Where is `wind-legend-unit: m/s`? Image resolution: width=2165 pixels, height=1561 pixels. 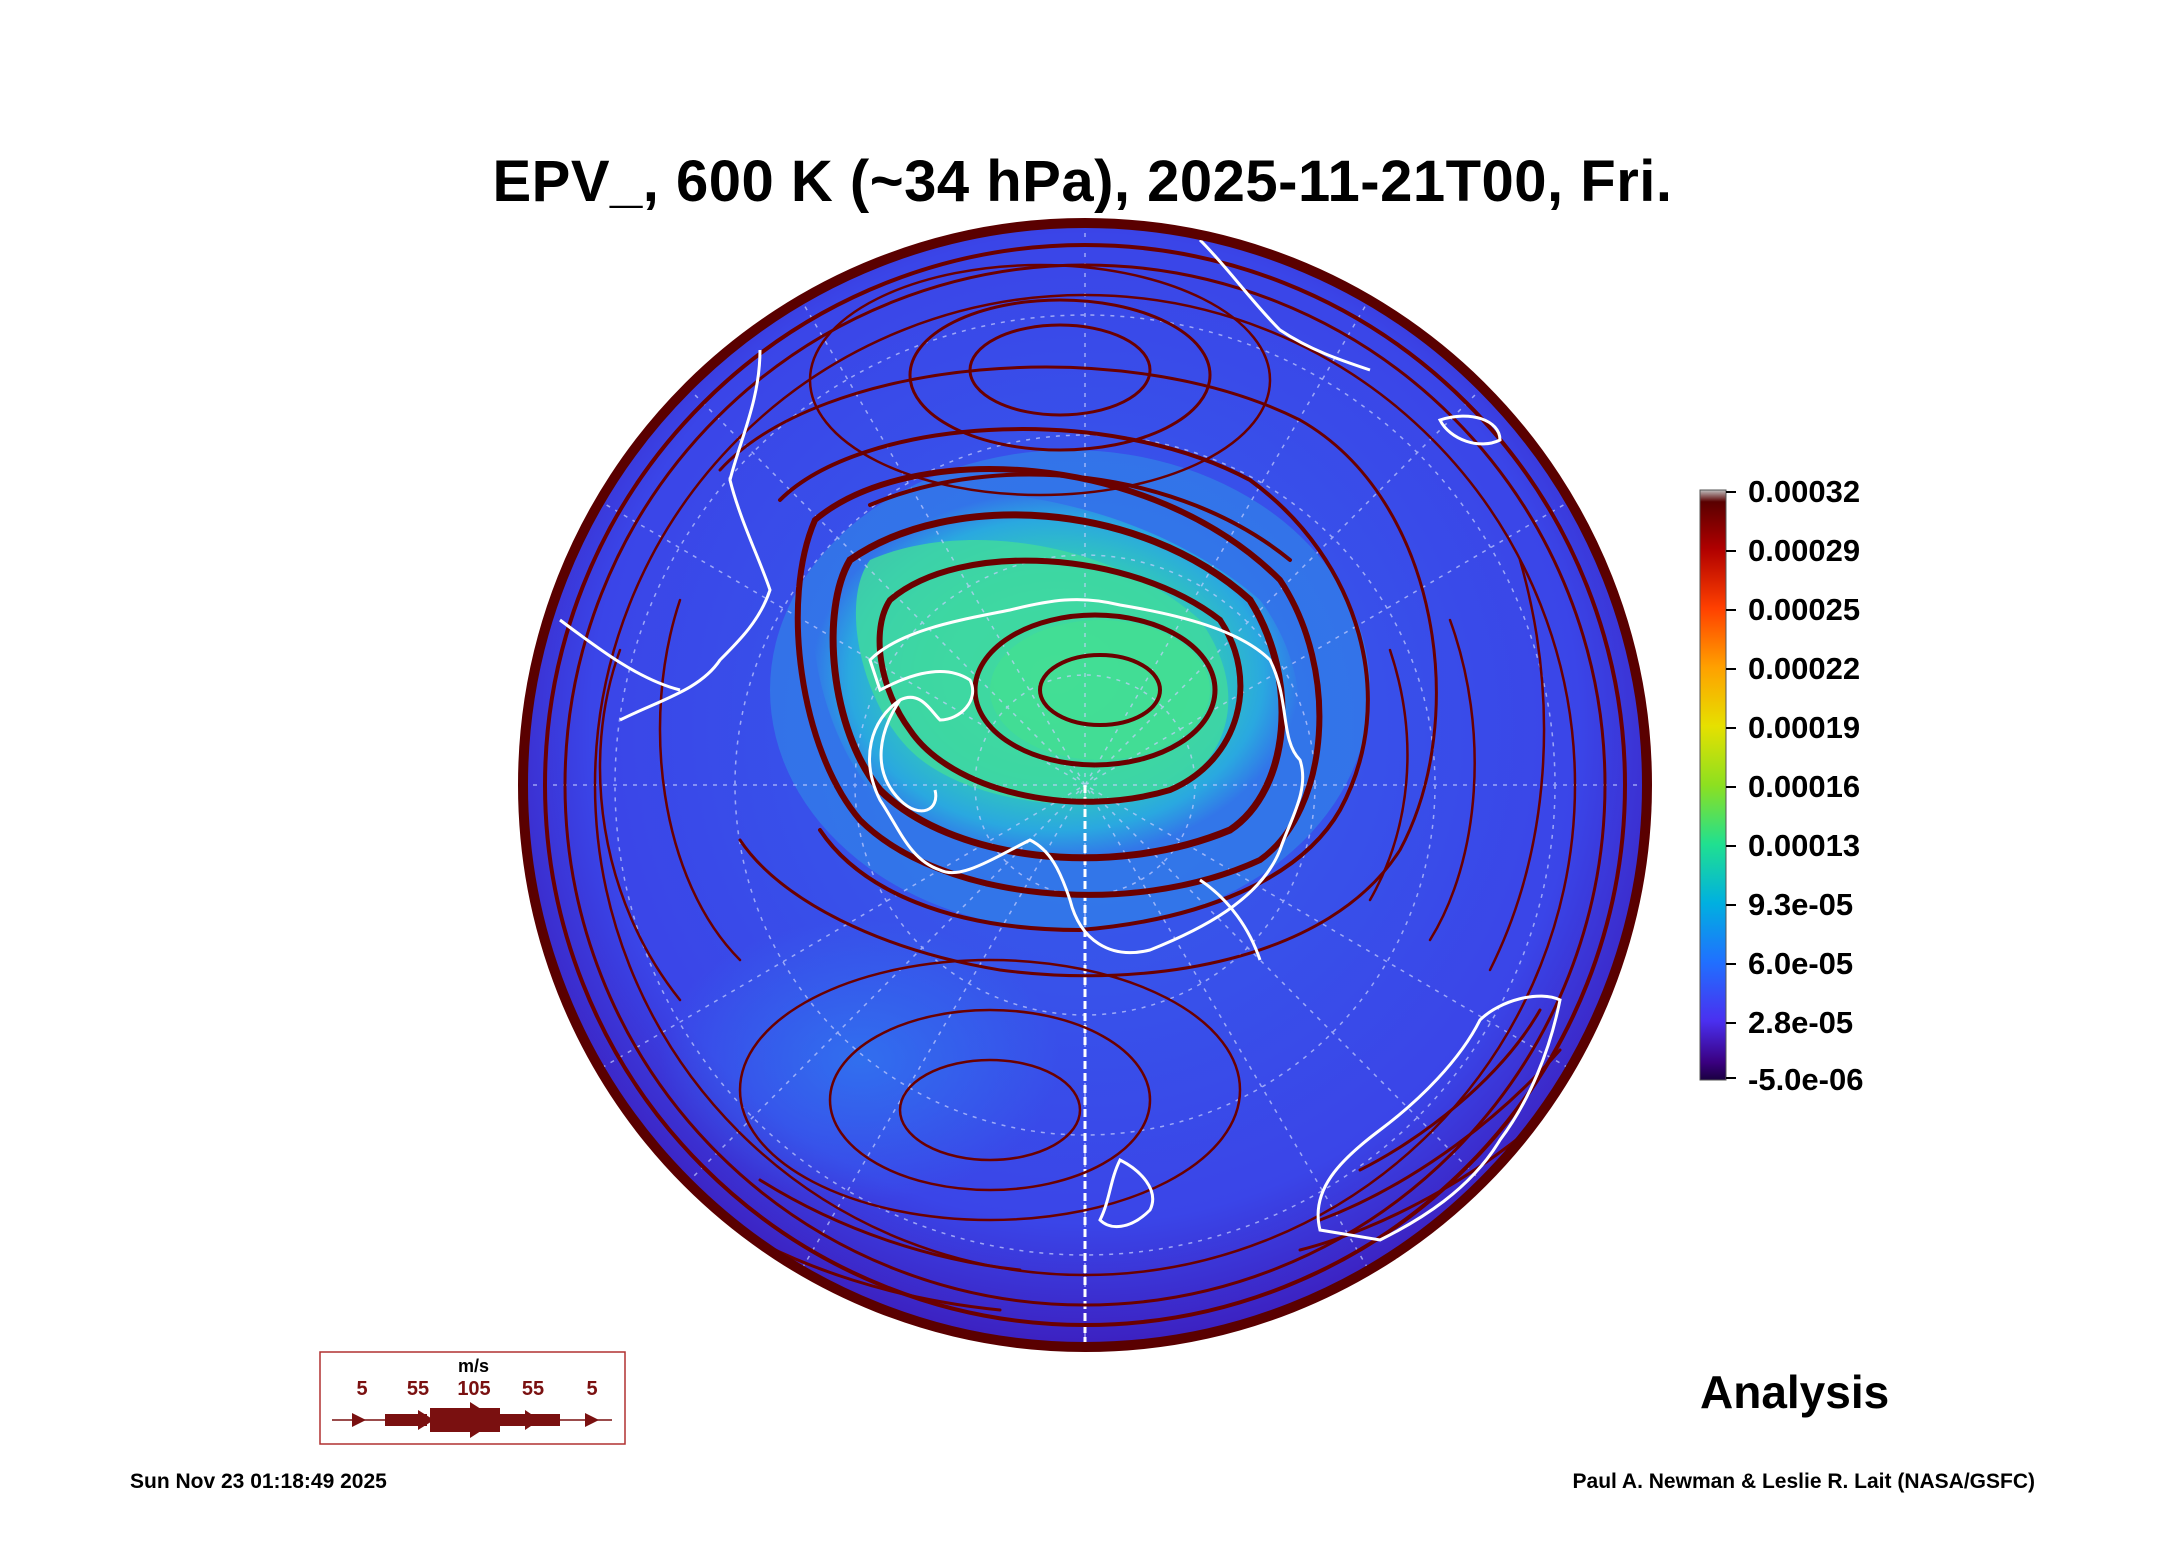
wind-legend-unit: m/s is located at coordinates (474, 1366).